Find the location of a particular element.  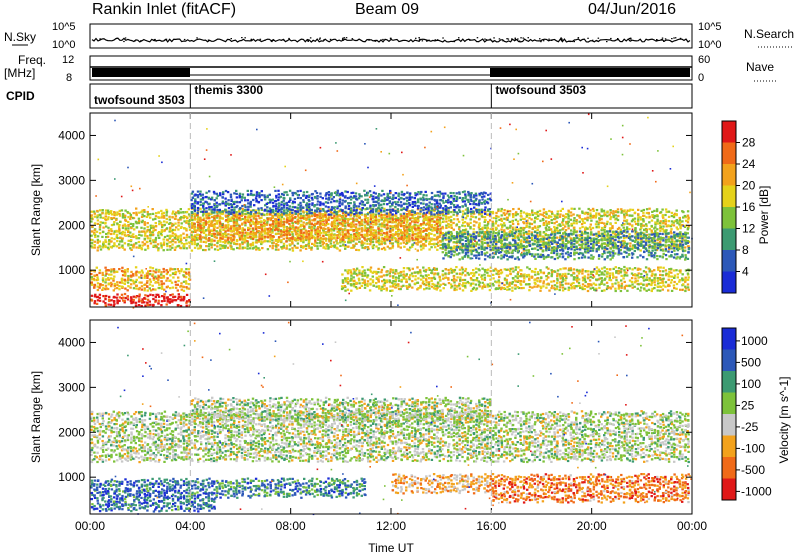

freq-left-tick-bottom: 8 is located at coordinates (69, 78).